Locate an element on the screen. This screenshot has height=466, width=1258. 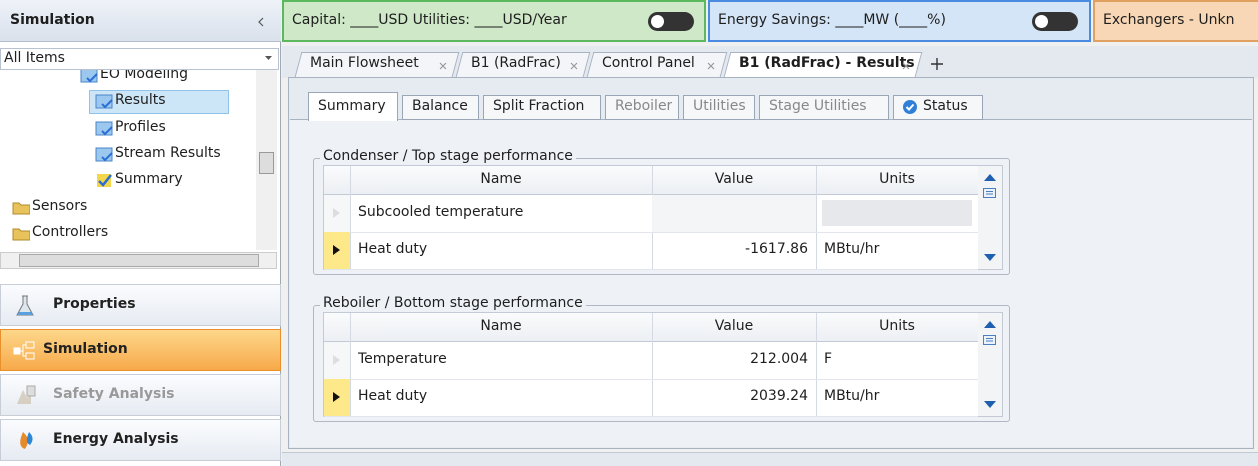
subtab-label: Summary is located at coordinates (352, 106).